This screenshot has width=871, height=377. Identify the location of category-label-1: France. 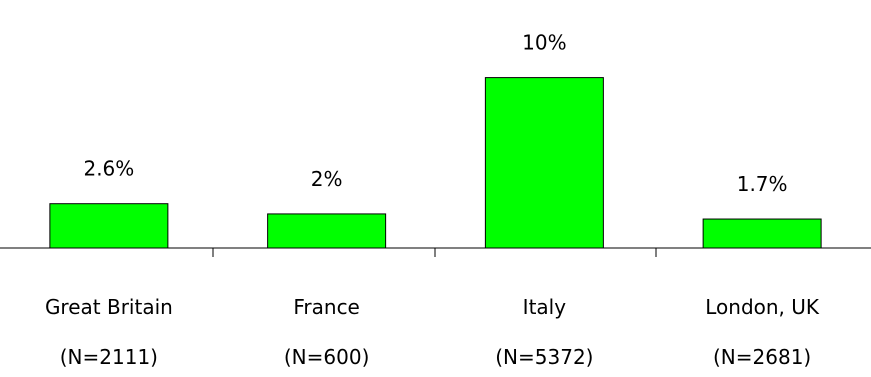
(326, 307).